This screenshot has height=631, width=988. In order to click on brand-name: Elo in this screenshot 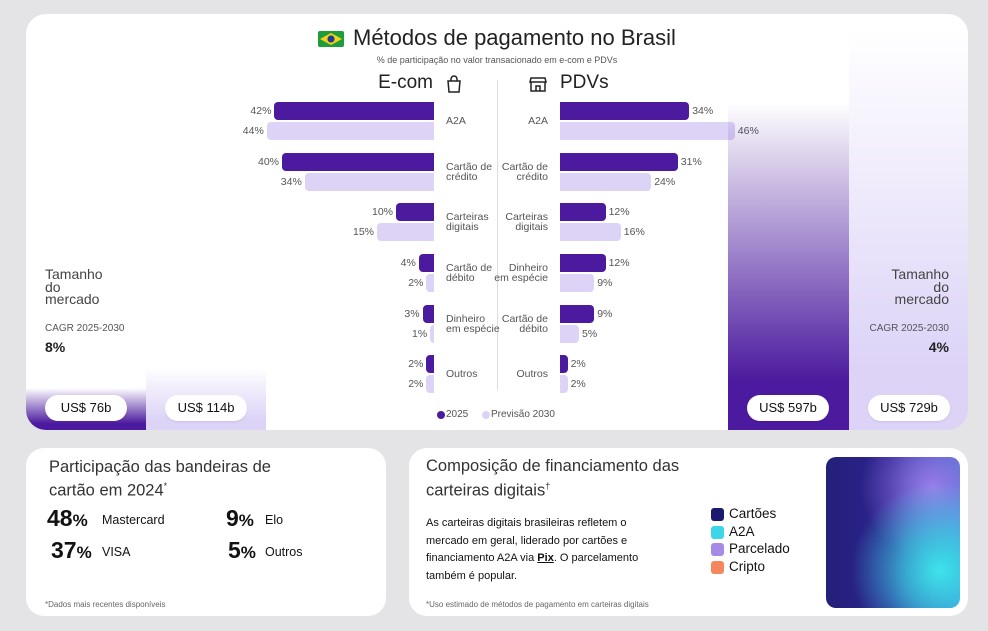, I will do `click(274, 520)`.